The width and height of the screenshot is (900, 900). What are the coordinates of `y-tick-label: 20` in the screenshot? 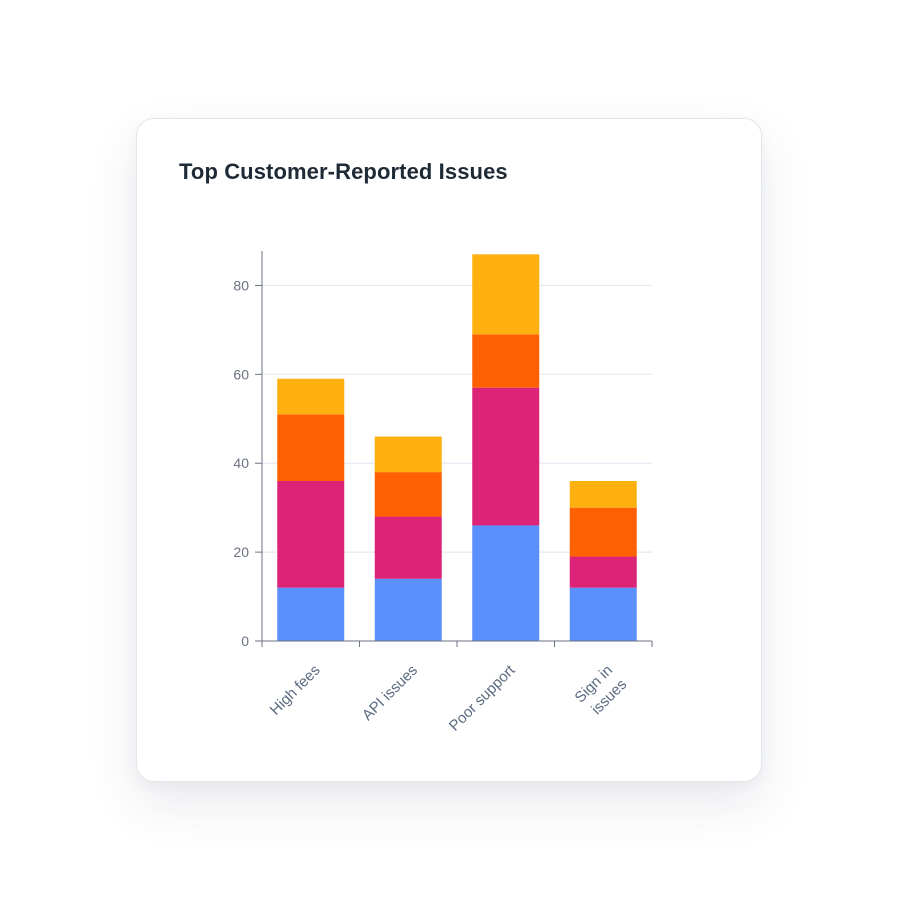 It's located at (241, 552).